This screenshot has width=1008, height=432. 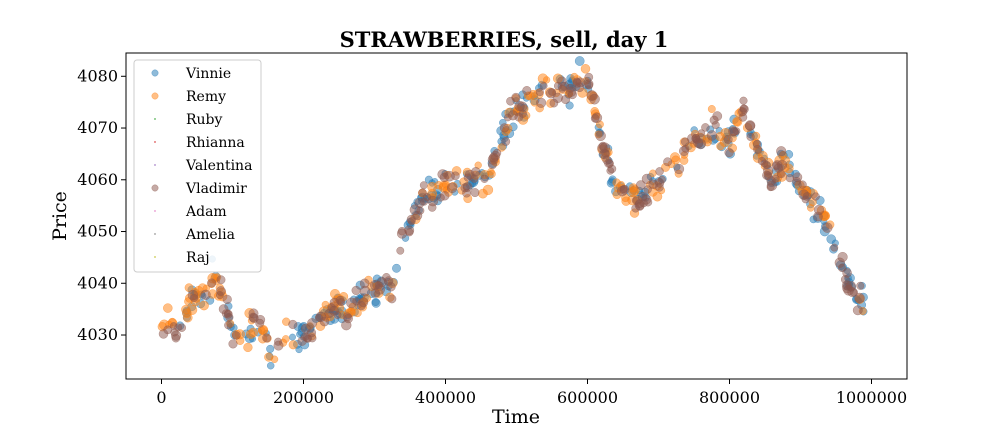 What do you see at coordinates (97, 75) in the screenshot?
I see `y-tick-label: 4080` at bounding box center [97, 75].